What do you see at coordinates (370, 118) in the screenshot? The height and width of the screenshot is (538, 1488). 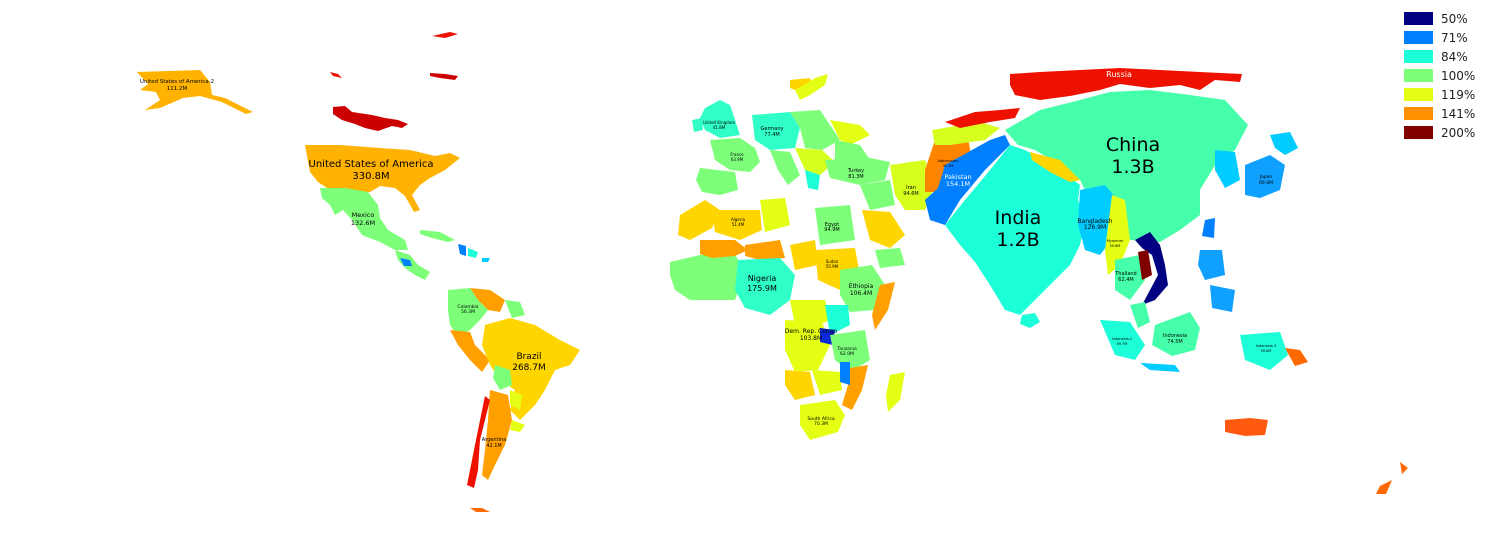 I see `region-canada-west` at bounding box center [370, 118].